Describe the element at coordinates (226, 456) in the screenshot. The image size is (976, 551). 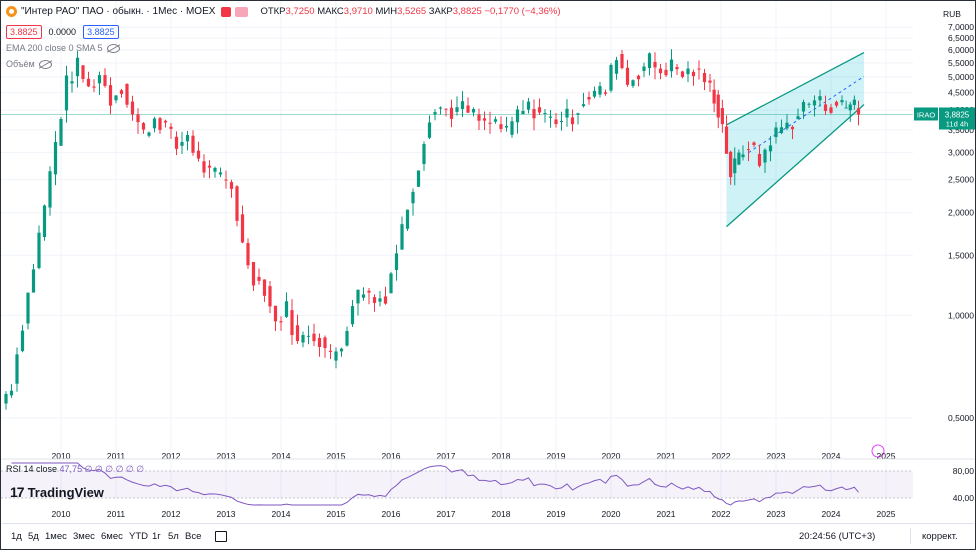
I see `time-tick-label: 2013` at that location.